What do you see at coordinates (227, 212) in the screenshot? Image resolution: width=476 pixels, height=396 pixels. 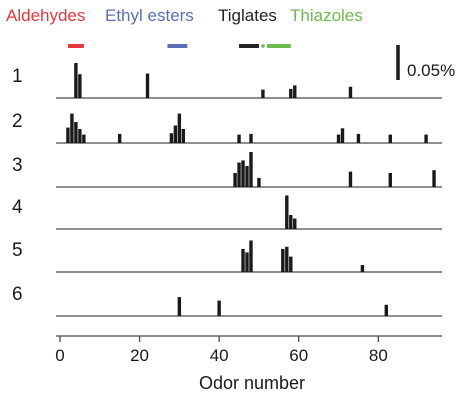 I see `row-4: 4` at bounding box center [227, 212].